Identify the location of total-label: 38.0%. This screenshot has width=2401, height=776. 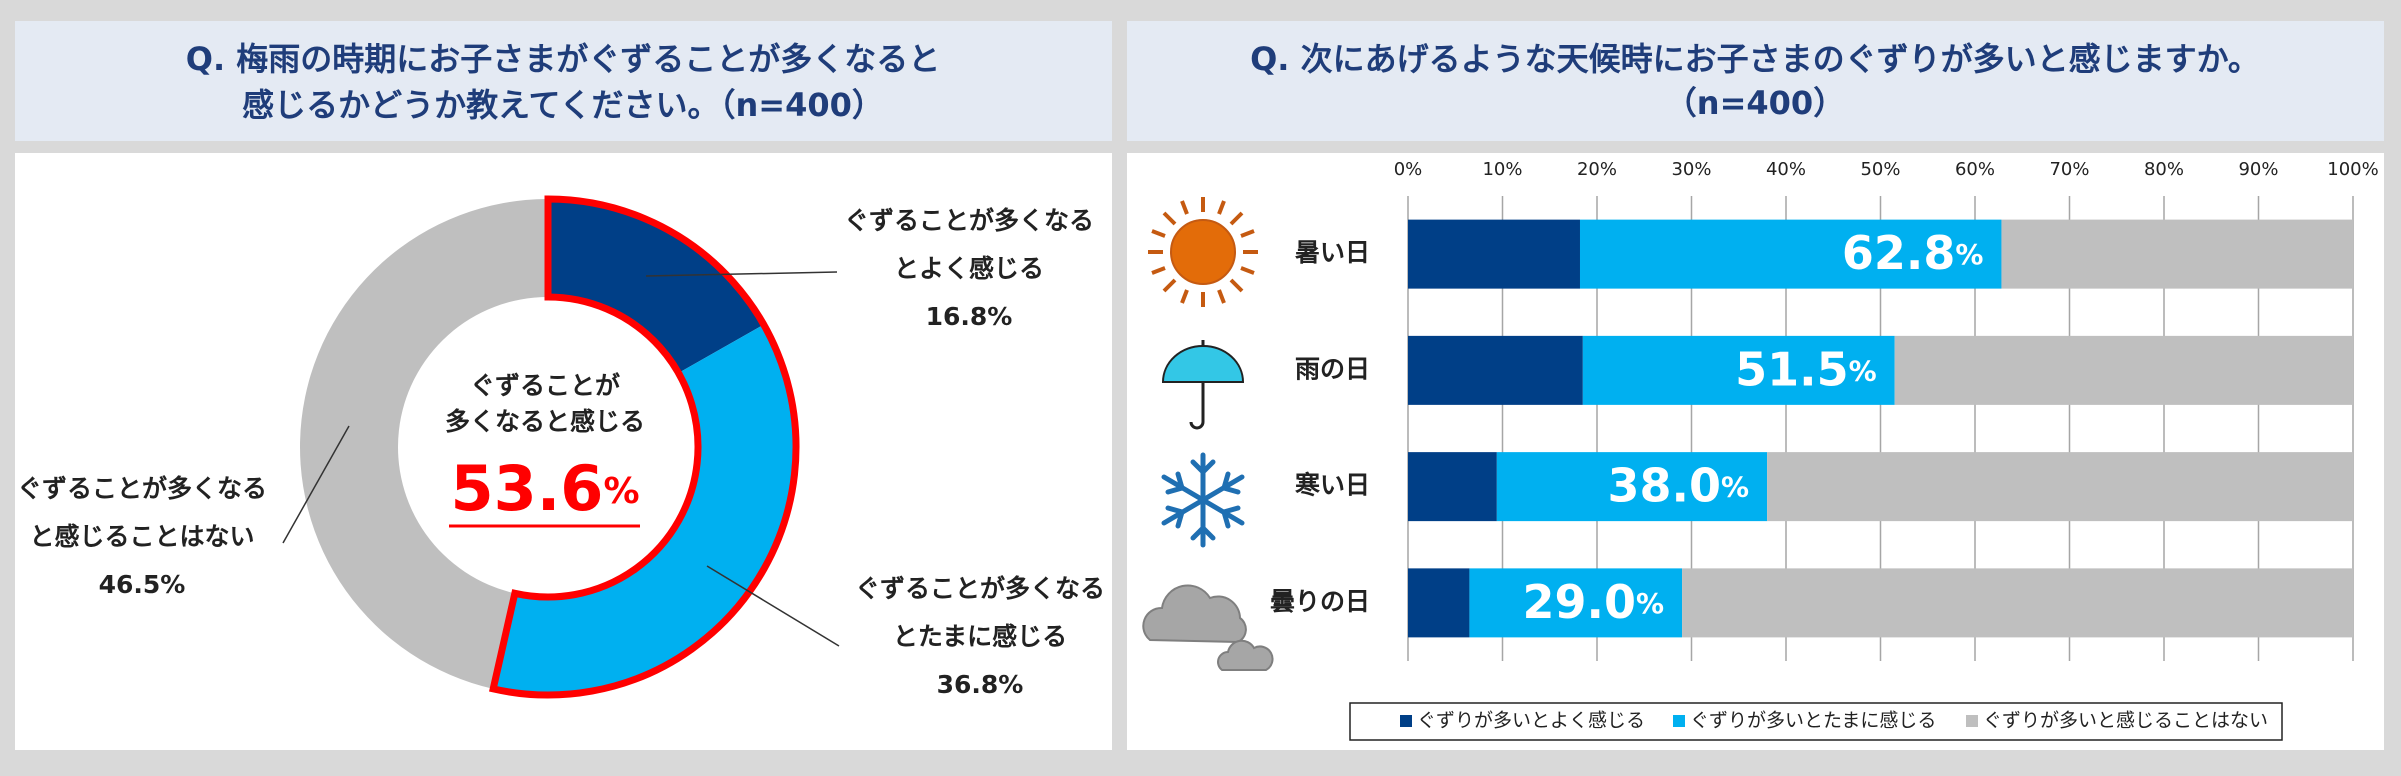
(1679, 485).